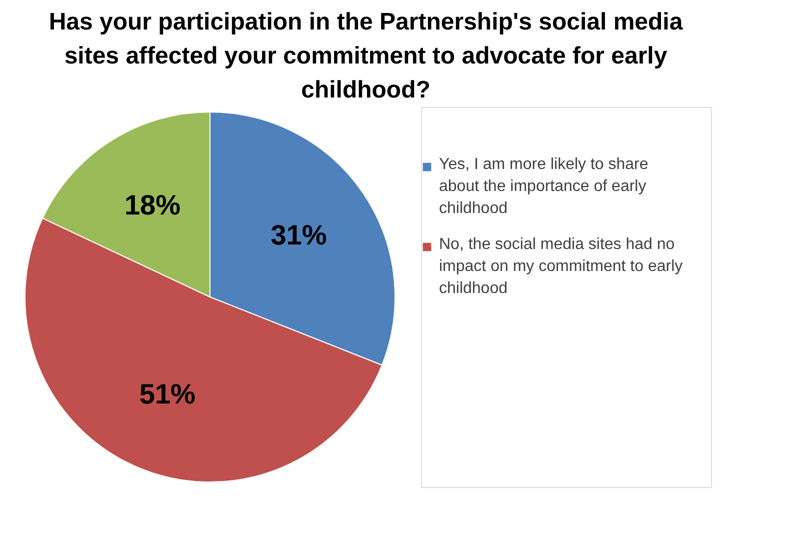 The height and width of the screenshot is (556, 807). Describe the element at coordinates (298, 235) in the screenshot. I see `data-label: 31%` at that location.